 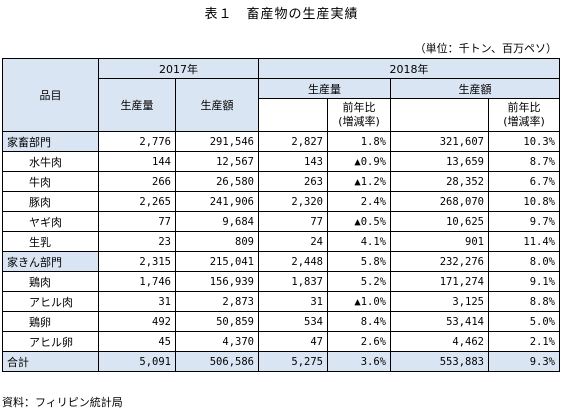 What do you see at coordinates (217, 341) in the screenshot?
I see `cell-2017-value: 4,370` at bounding box center [217, 341].